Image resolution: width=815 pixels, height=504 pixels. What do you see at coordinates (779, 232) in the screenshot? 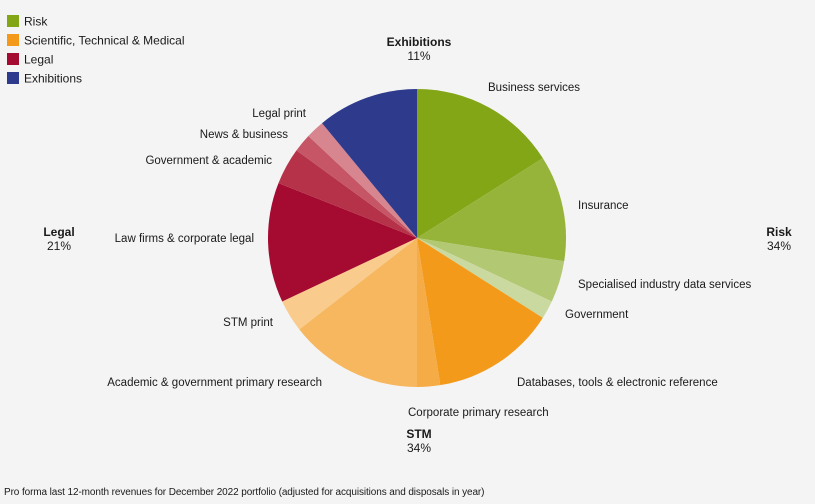
I see `group-name: Risk` at bounding box center [779, 232].